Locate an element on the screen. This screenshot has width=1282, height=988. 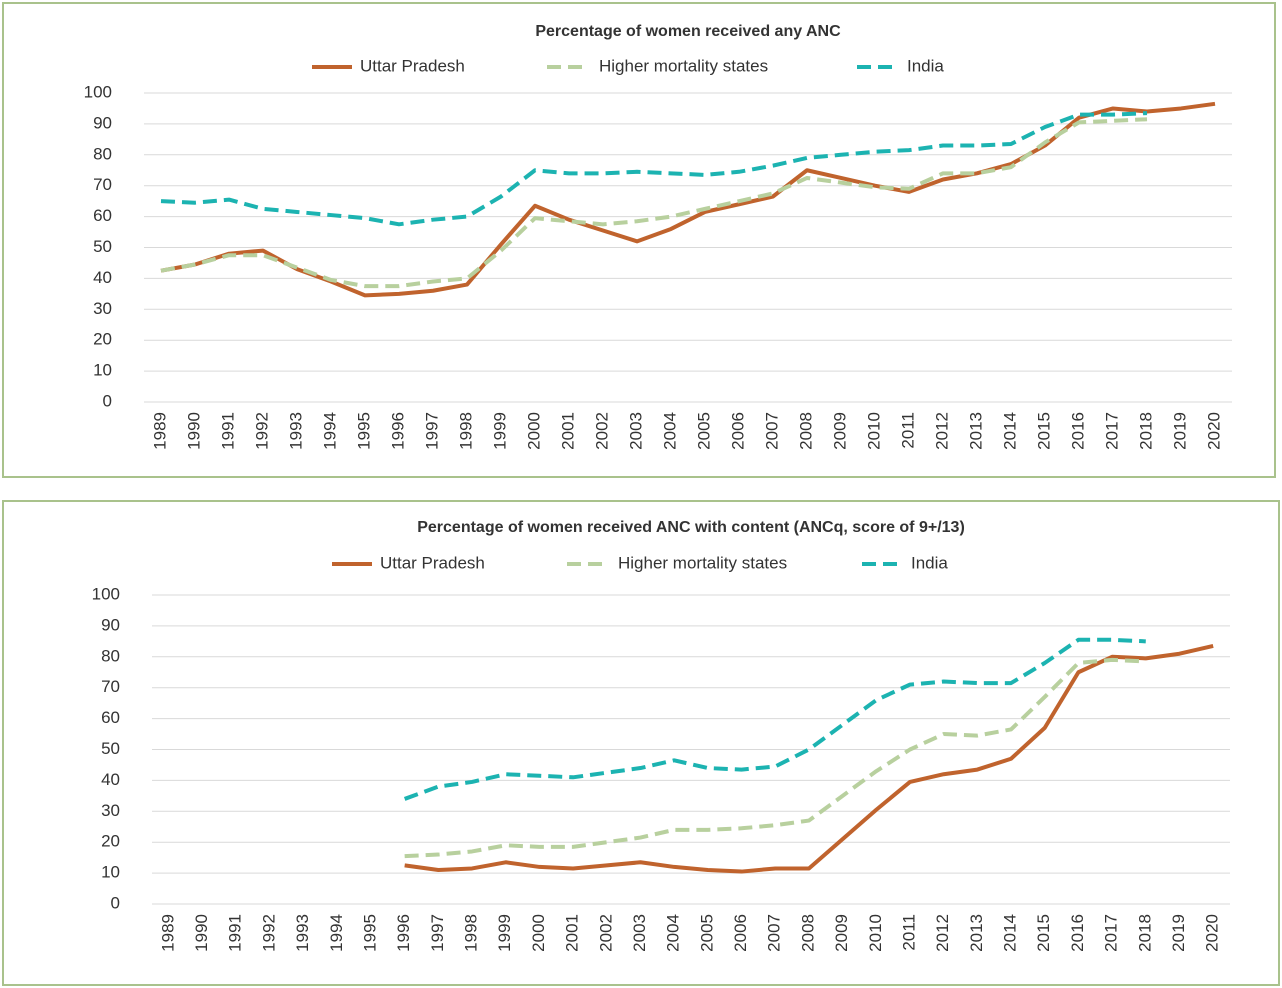
y-tick-label: 0 is located at coordinates (107, 400).